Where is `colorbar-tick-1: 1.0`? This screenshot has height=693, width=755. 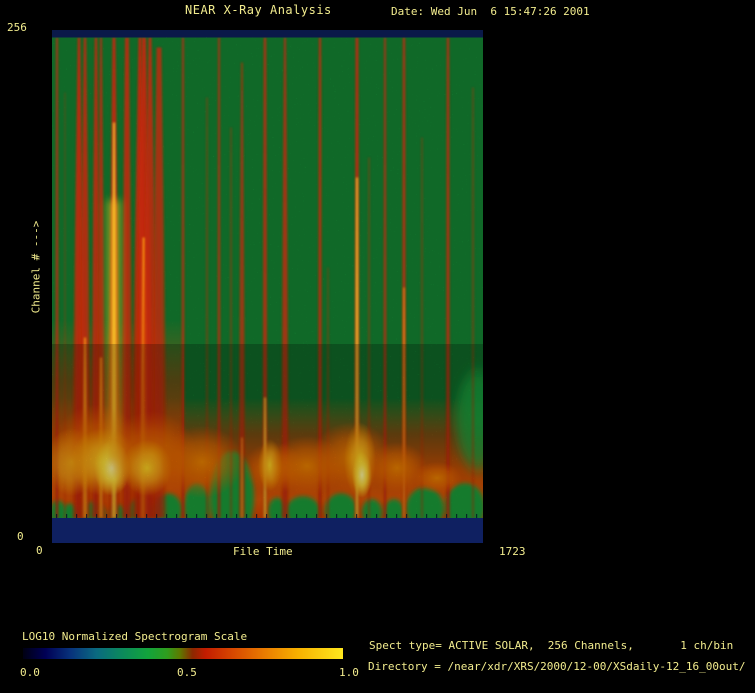
colorbar-tick-1: 1.0 is located at coordinates (349, 672).